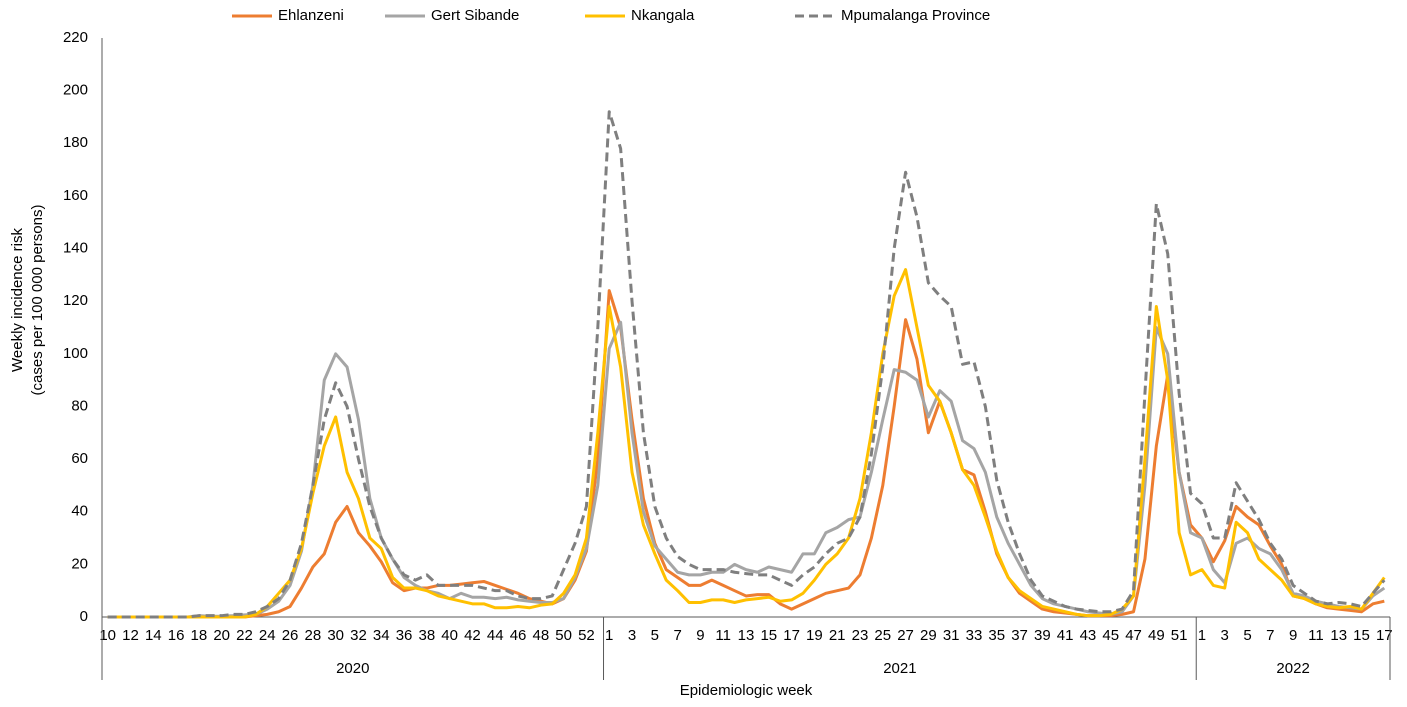 Image resolution: width=1407 pixels, height=707 pixels. What do you see at coordinates (311, 15) in the screenshot?
I see `legend-label: Ehlanzeni` at bounding box center [311, 15].